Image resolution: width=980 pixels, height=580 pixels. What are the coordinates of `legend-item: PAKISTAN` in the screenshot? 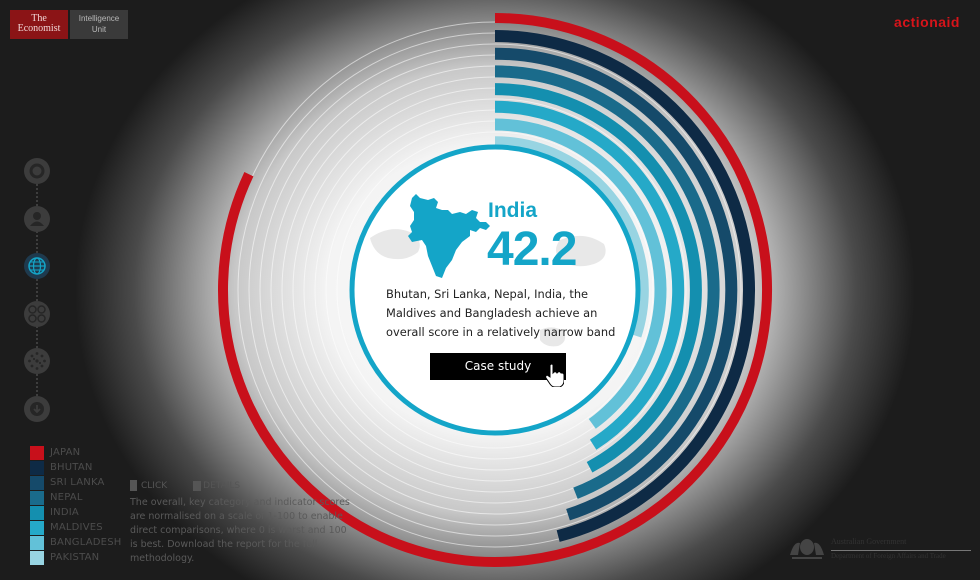 It's located at (85, 558).